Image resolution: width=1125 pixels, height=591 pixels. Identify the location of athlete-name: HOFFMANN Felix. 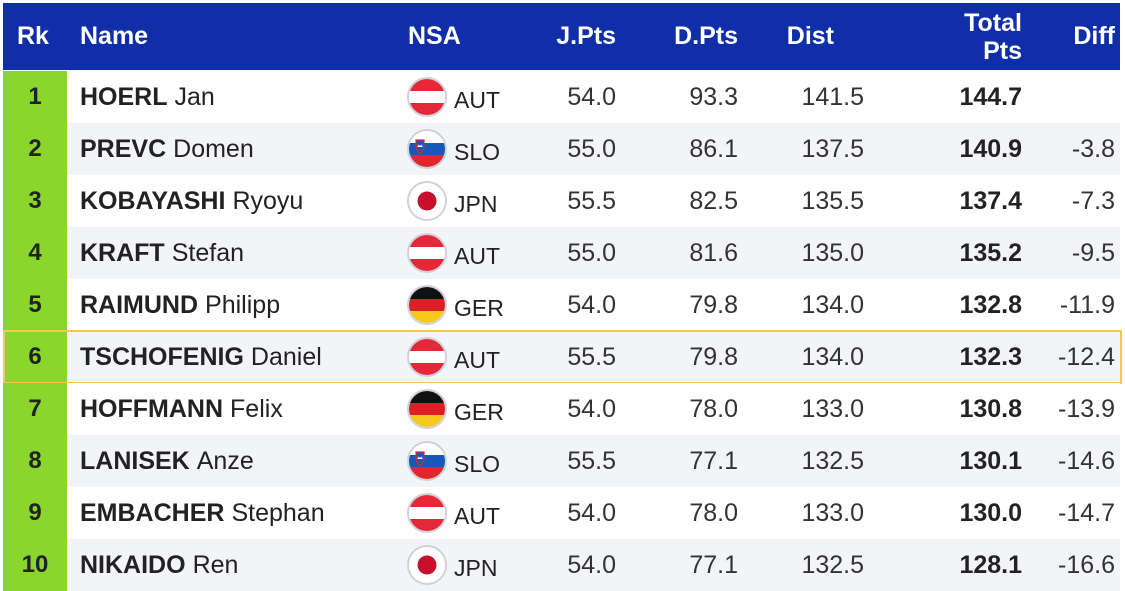
(181, 409).